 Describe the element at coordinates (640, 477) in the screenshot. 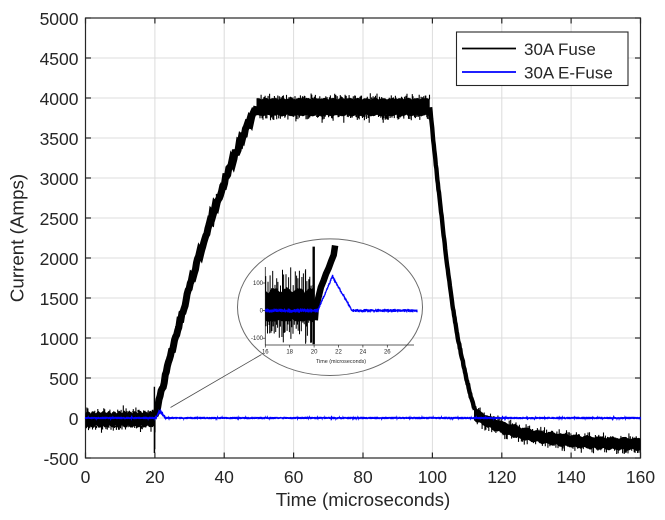

I see `svg-text: 160` at that location.